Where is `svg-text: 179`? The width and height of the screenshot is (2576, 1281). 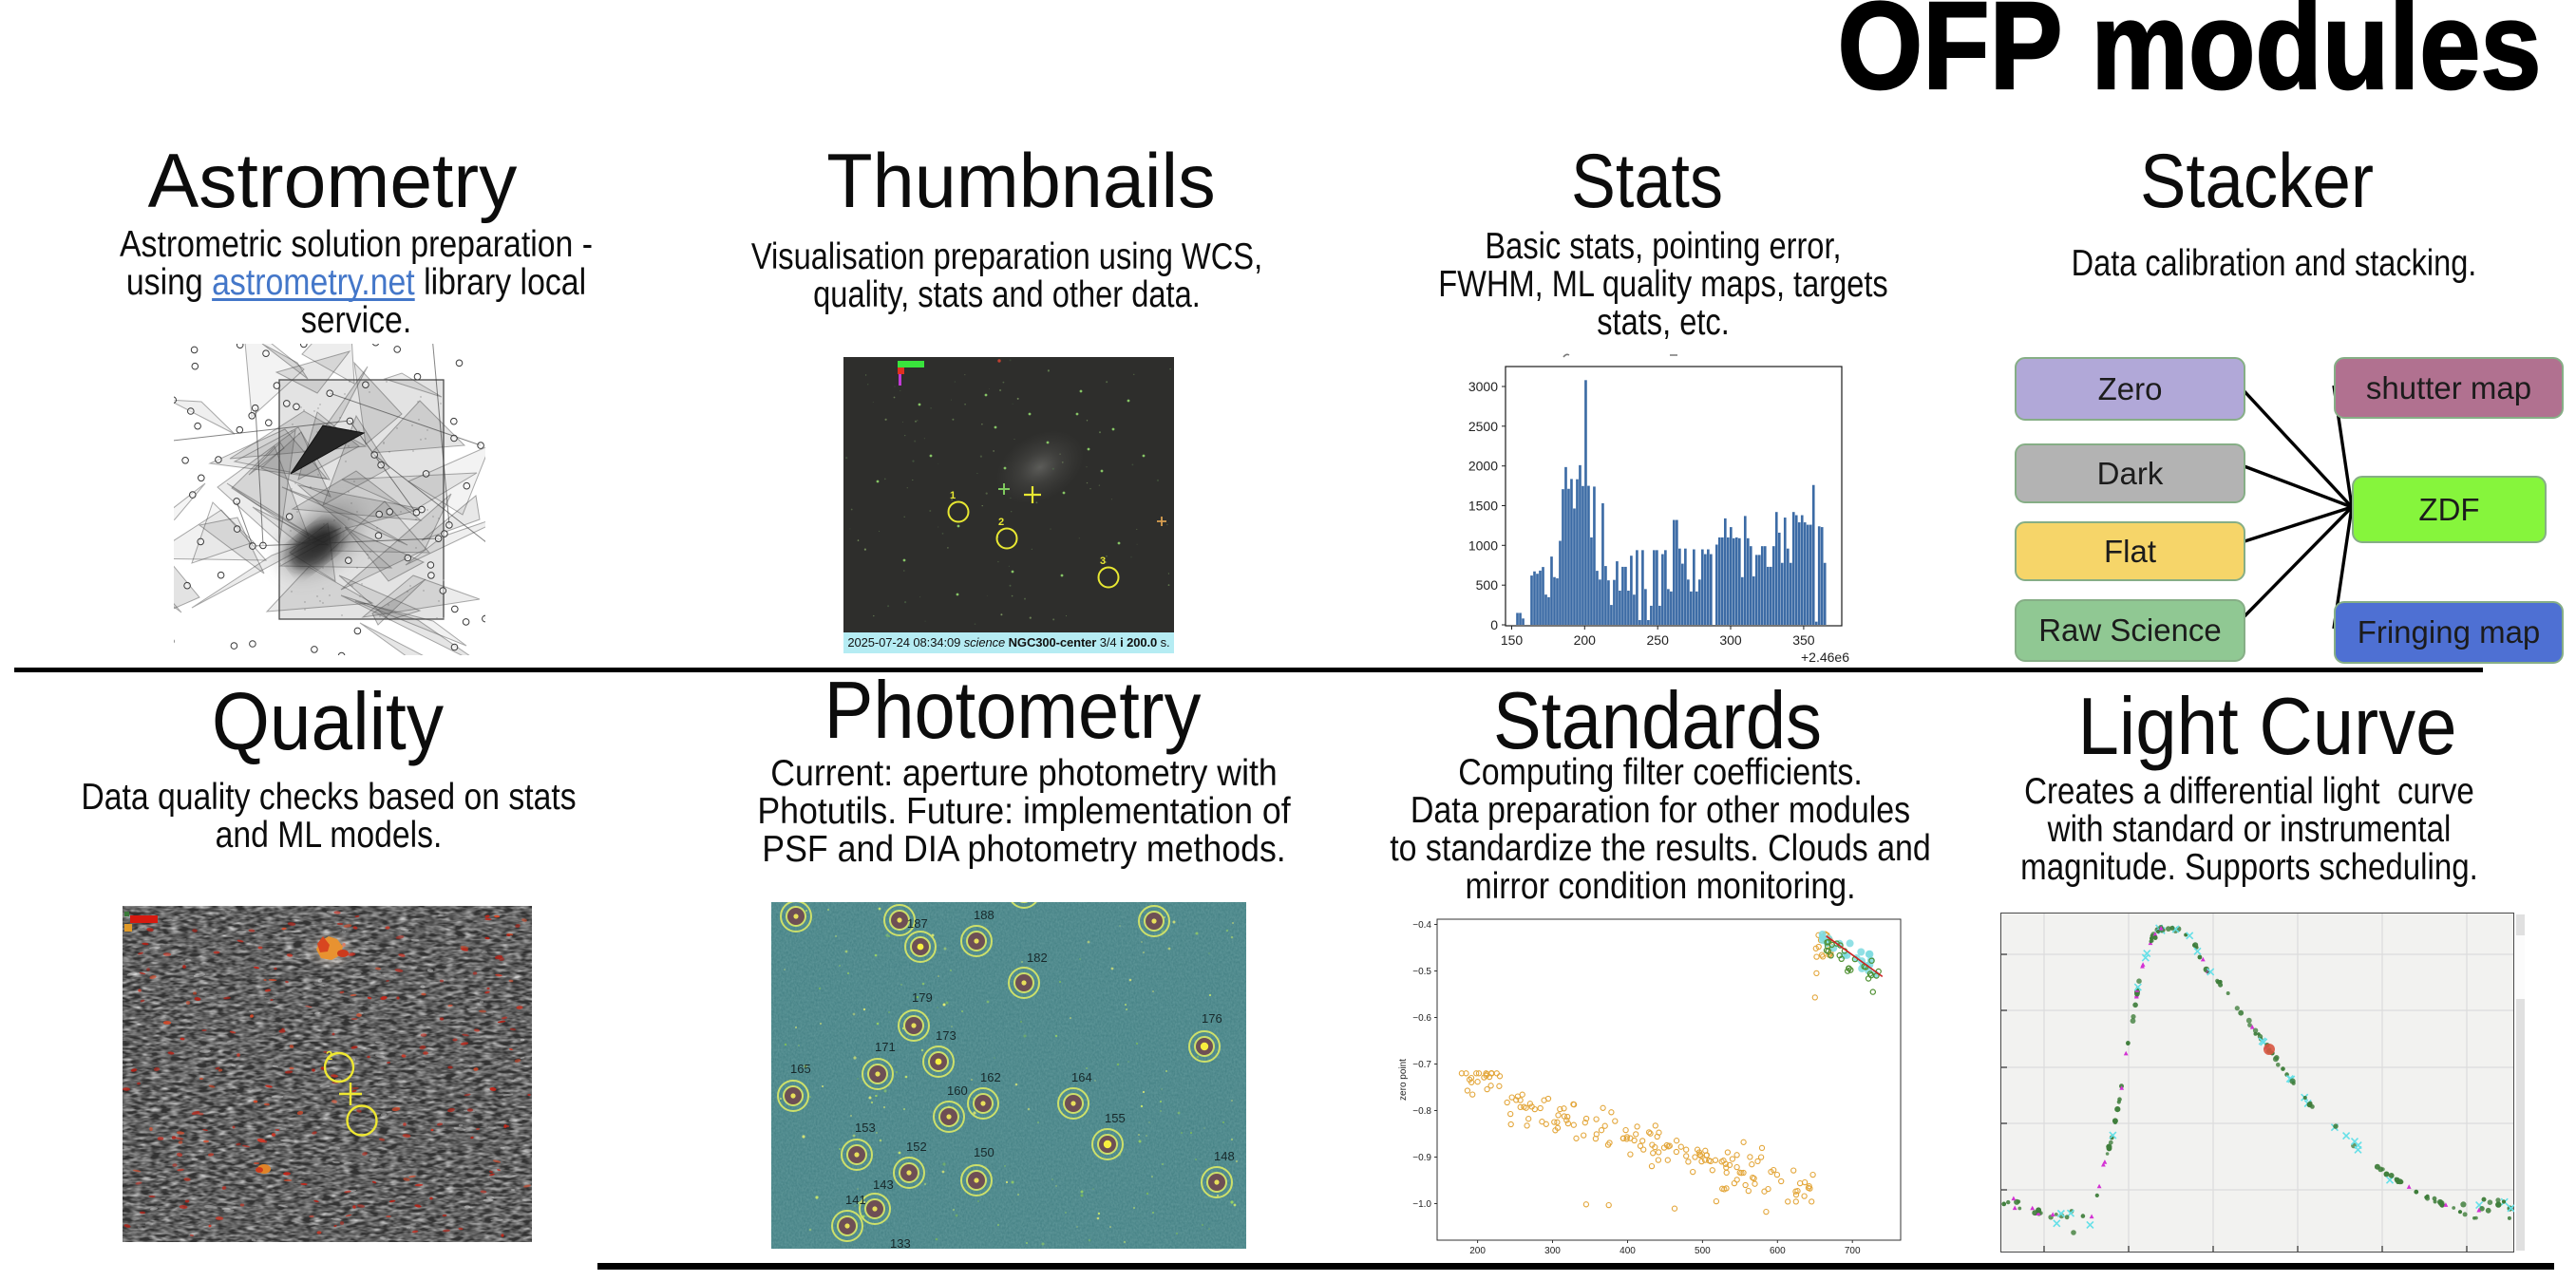
svg-text: 179 is located at coordinates (922, 998).